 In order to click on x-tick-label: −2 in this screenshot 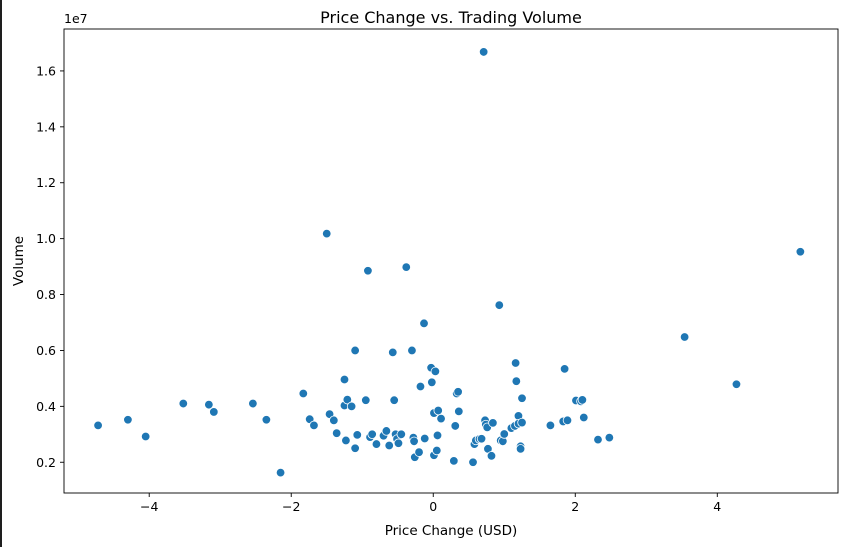, I will do `click(291, 506)`.